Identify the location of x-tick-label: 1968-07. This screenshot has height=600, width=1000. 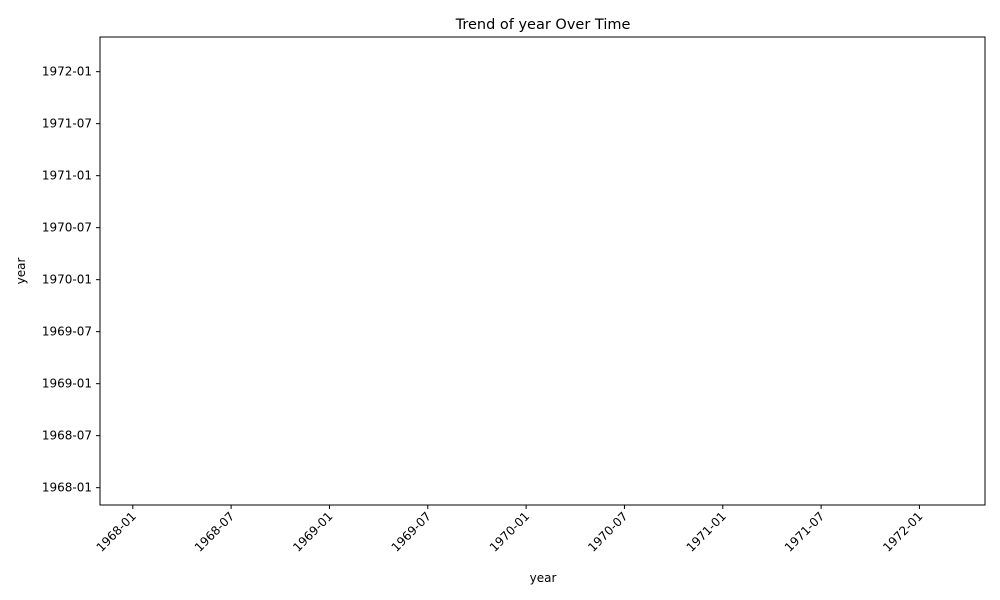
(214, 531).